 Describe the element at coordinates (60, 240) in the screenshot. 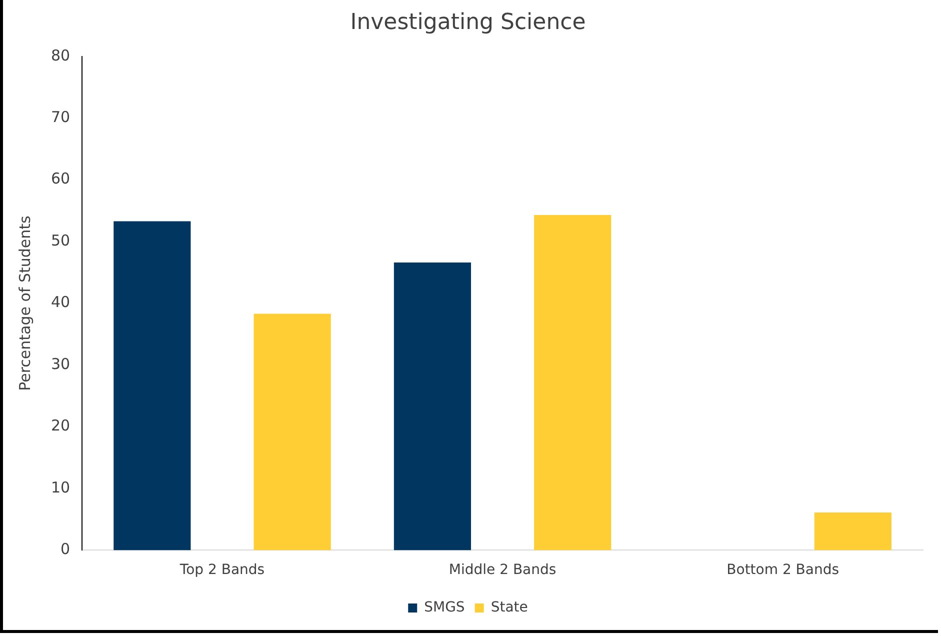

I see `y-tick-label: 50` at that location.